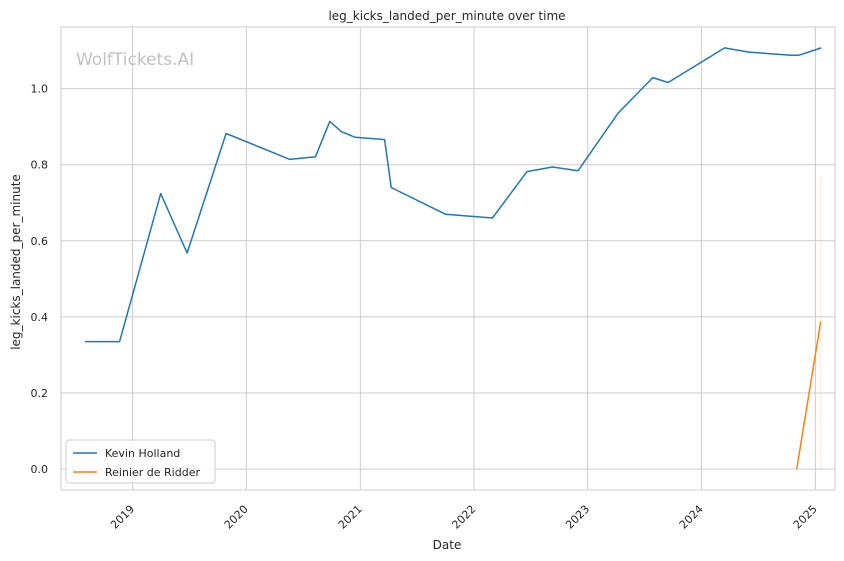 The height and width of the screenshot is (561, 844). I want to click on y-tick-label: 0.2, so click(40, 393).